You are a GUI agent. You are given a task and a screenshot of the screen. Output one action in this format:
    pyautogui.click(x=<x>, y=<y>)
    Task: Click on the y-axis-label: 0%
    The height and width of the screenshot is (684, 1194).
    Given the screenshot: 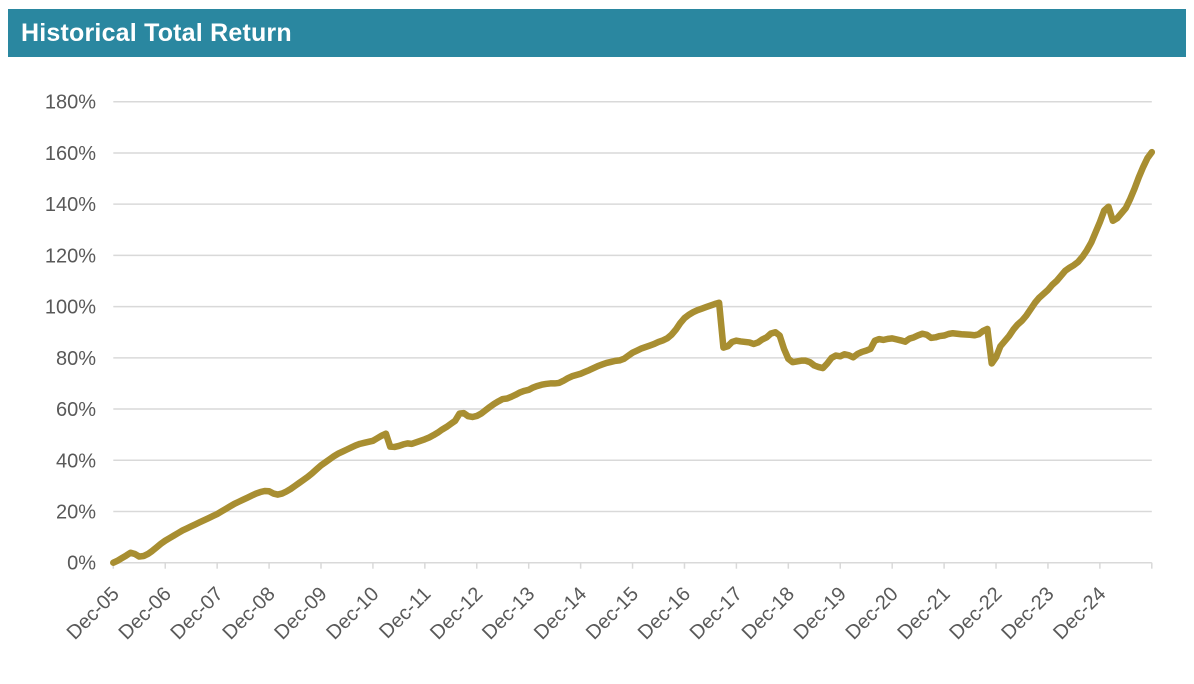 What is the action you would take?
    pyautogui.click(x=81, y=564)
    